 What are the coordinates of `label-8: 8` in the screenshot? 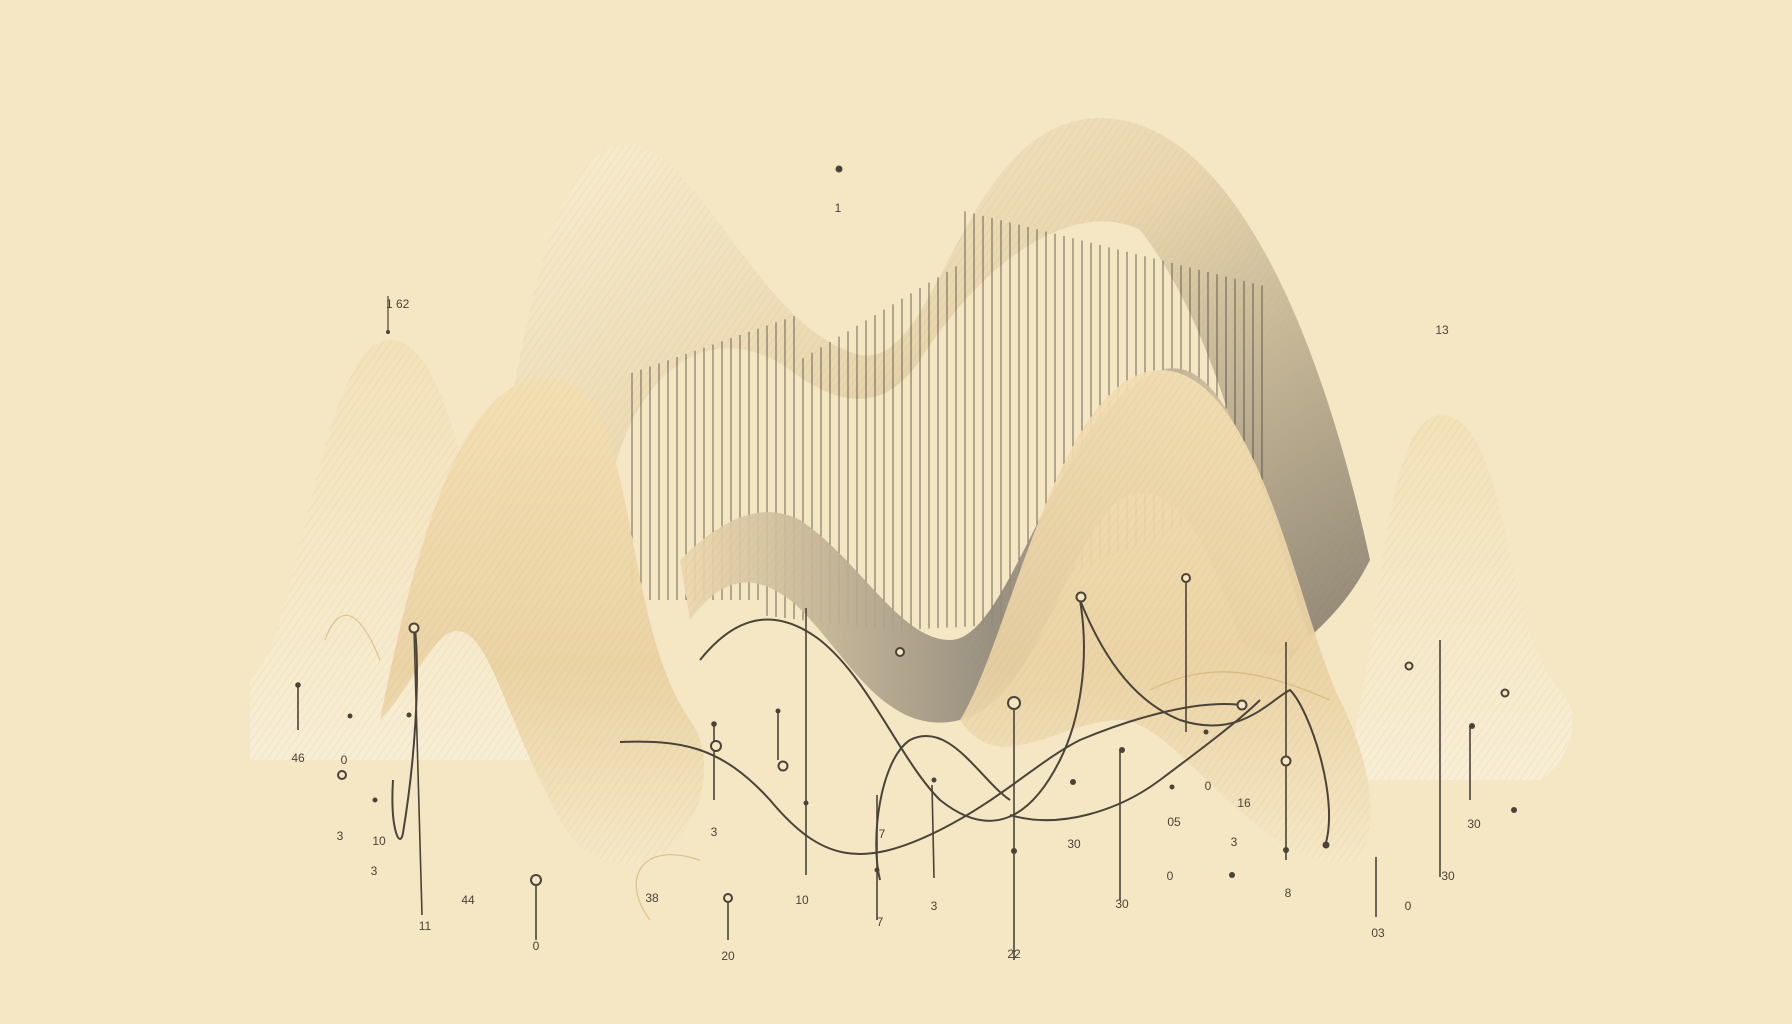 It's located at (1288, 893).